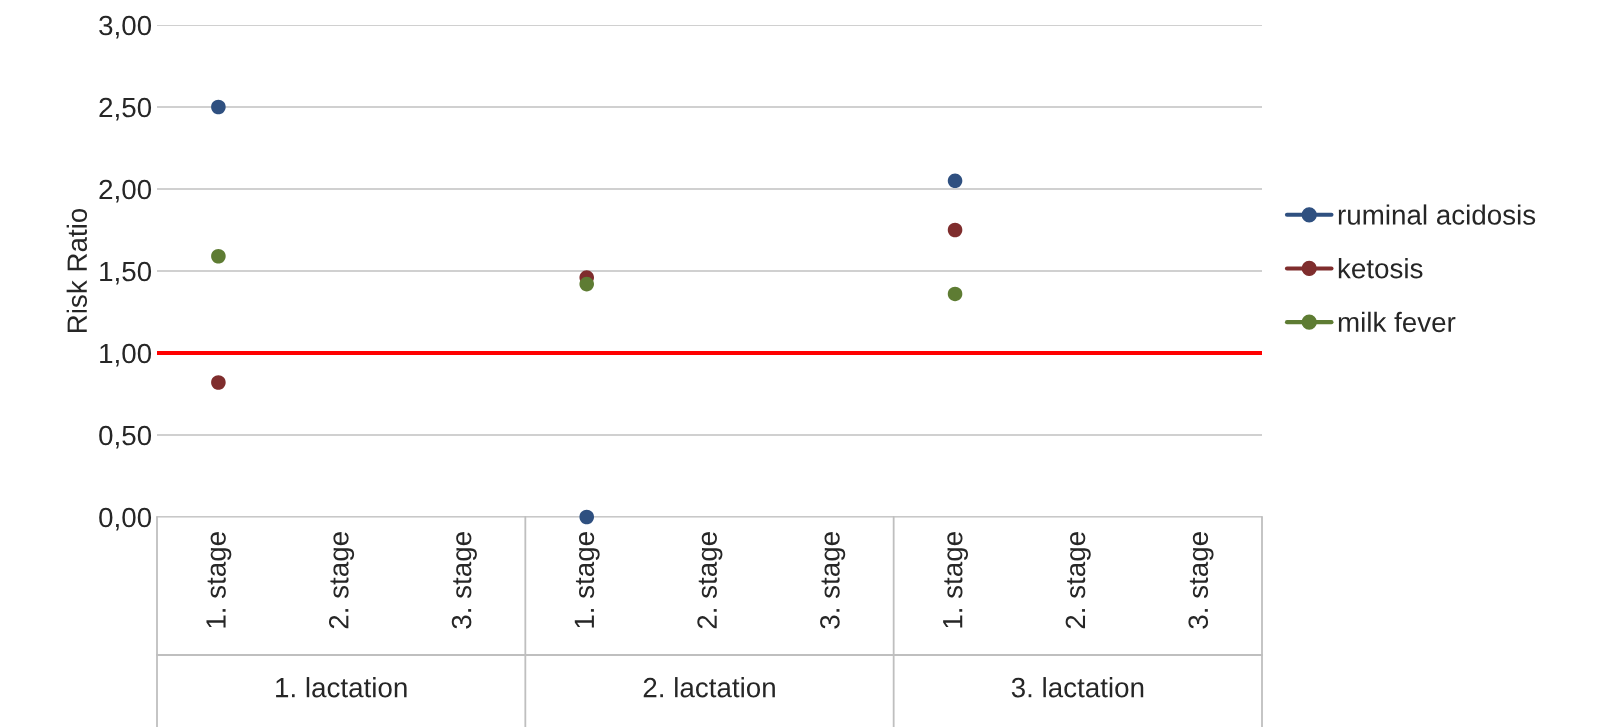 The image size is (1620, 727). What do you see at coordinates (125, 27) in the screenshot?
I see `y-tick-label: 3,00` at bounding box center [125, 27].